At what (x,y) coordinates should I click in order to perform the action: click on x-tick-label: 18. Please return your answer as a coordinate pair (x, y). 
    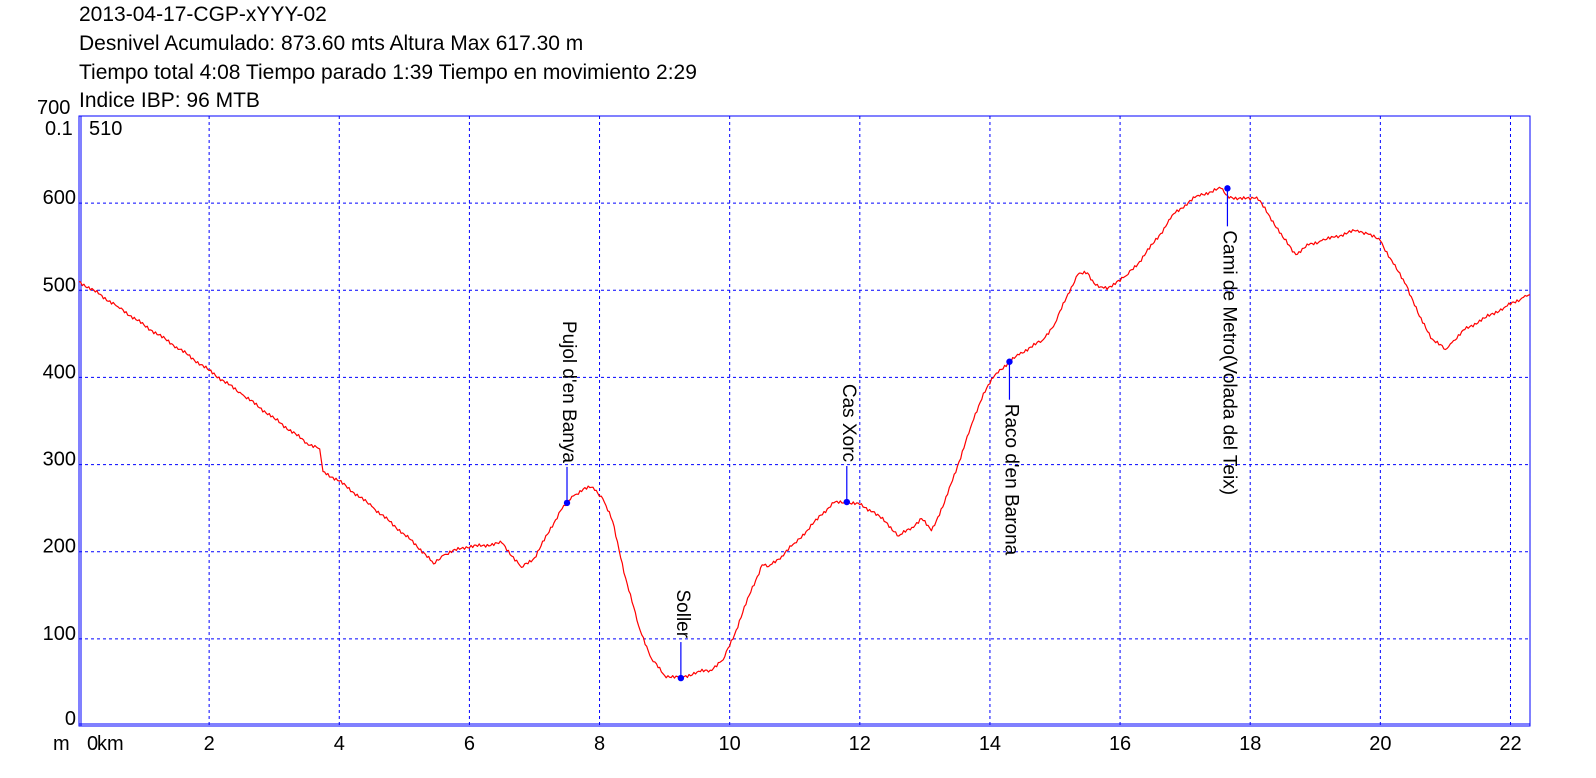
    Looking at the image, I should click on (1250, 744).